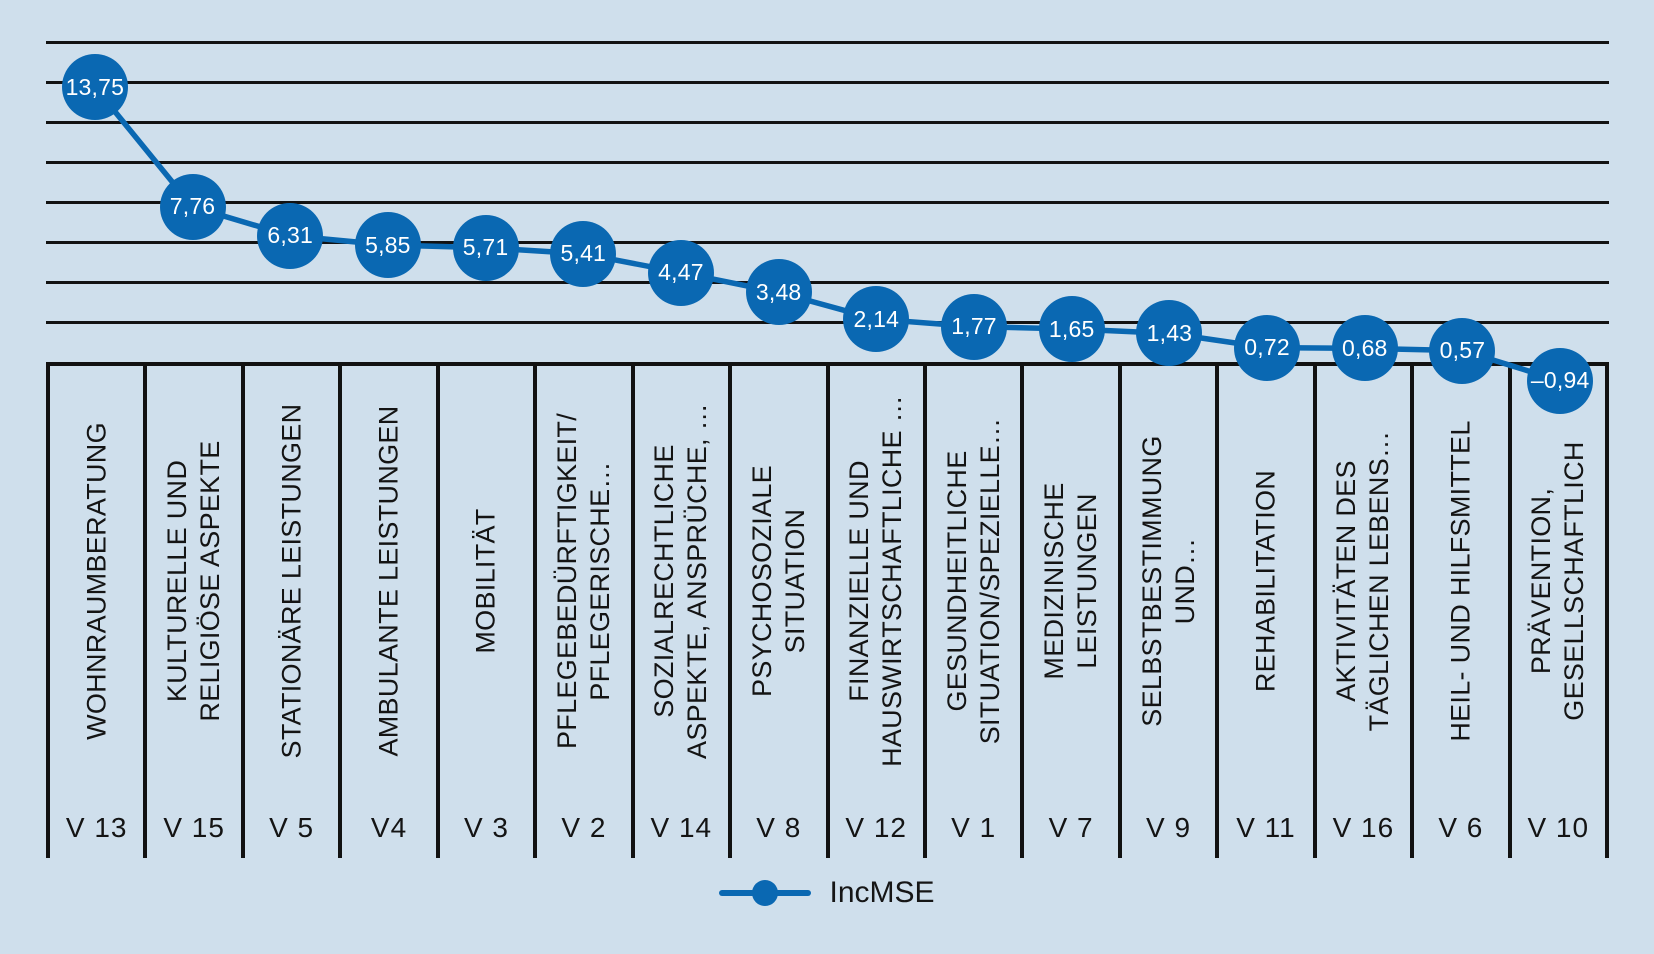 Image resolution: width=1654 pixels, height=954 pixels. I want to click on data-point-value: 1,77, so click(974, 326).